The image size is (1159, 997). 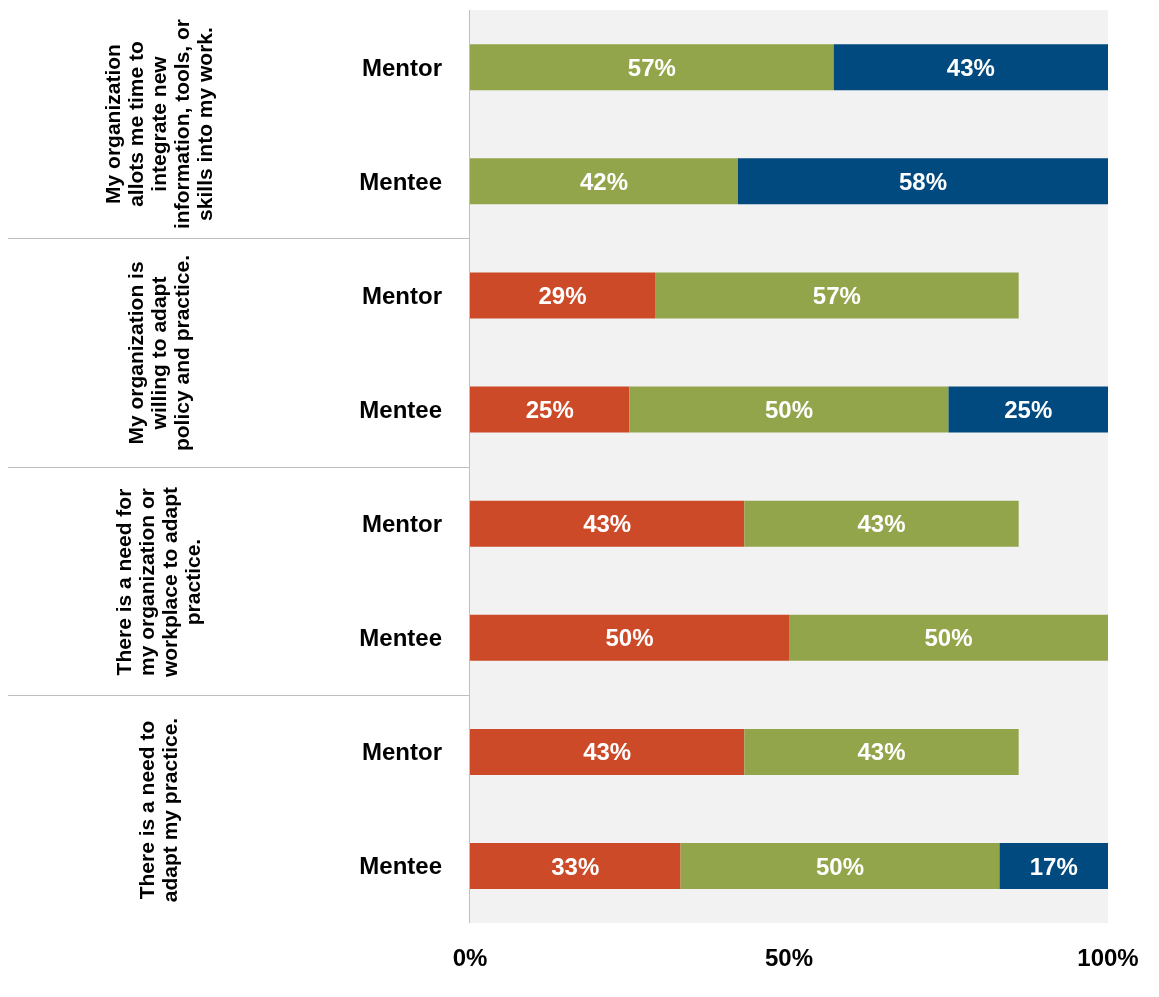 What do you see at coordinates (158, 810) in the screenshot?
I see `text: There is a need to adapt my practice.` at bounding box center [158, 810].